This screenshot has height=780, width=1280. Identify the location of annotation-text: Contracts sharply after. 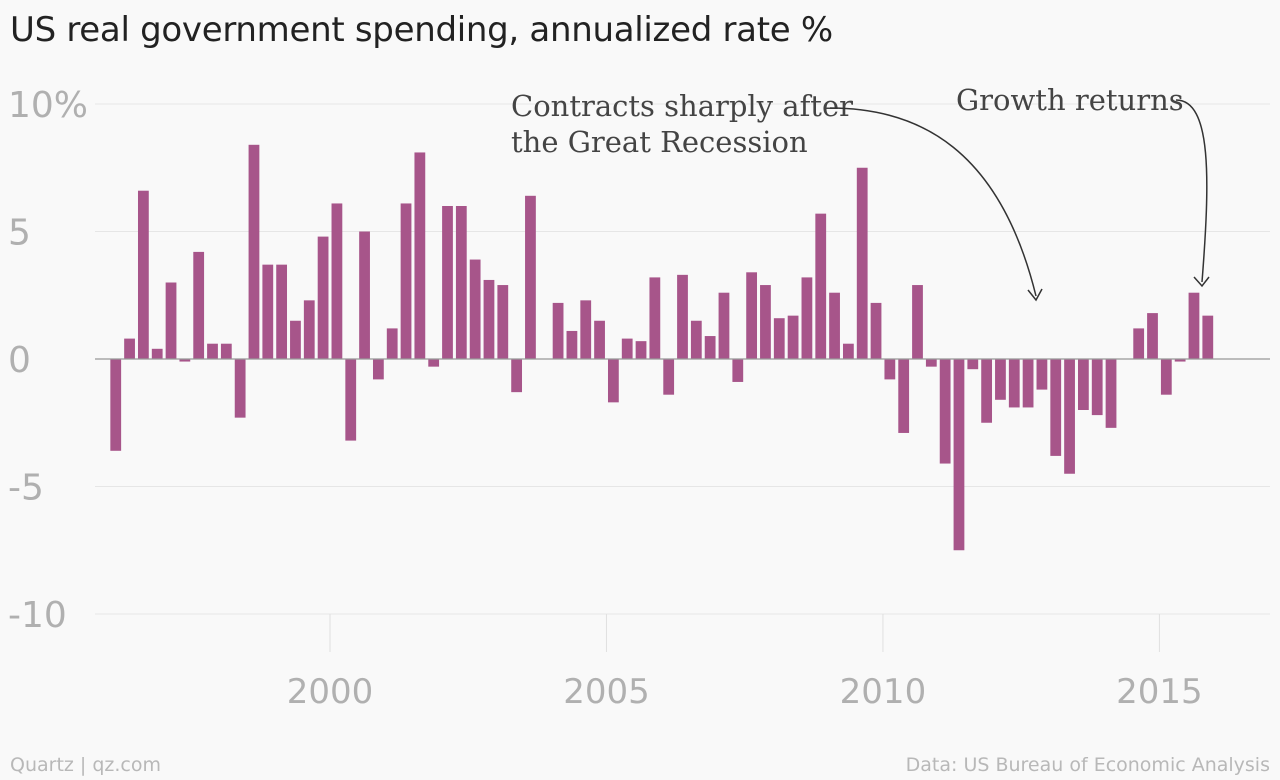
(682, 106).